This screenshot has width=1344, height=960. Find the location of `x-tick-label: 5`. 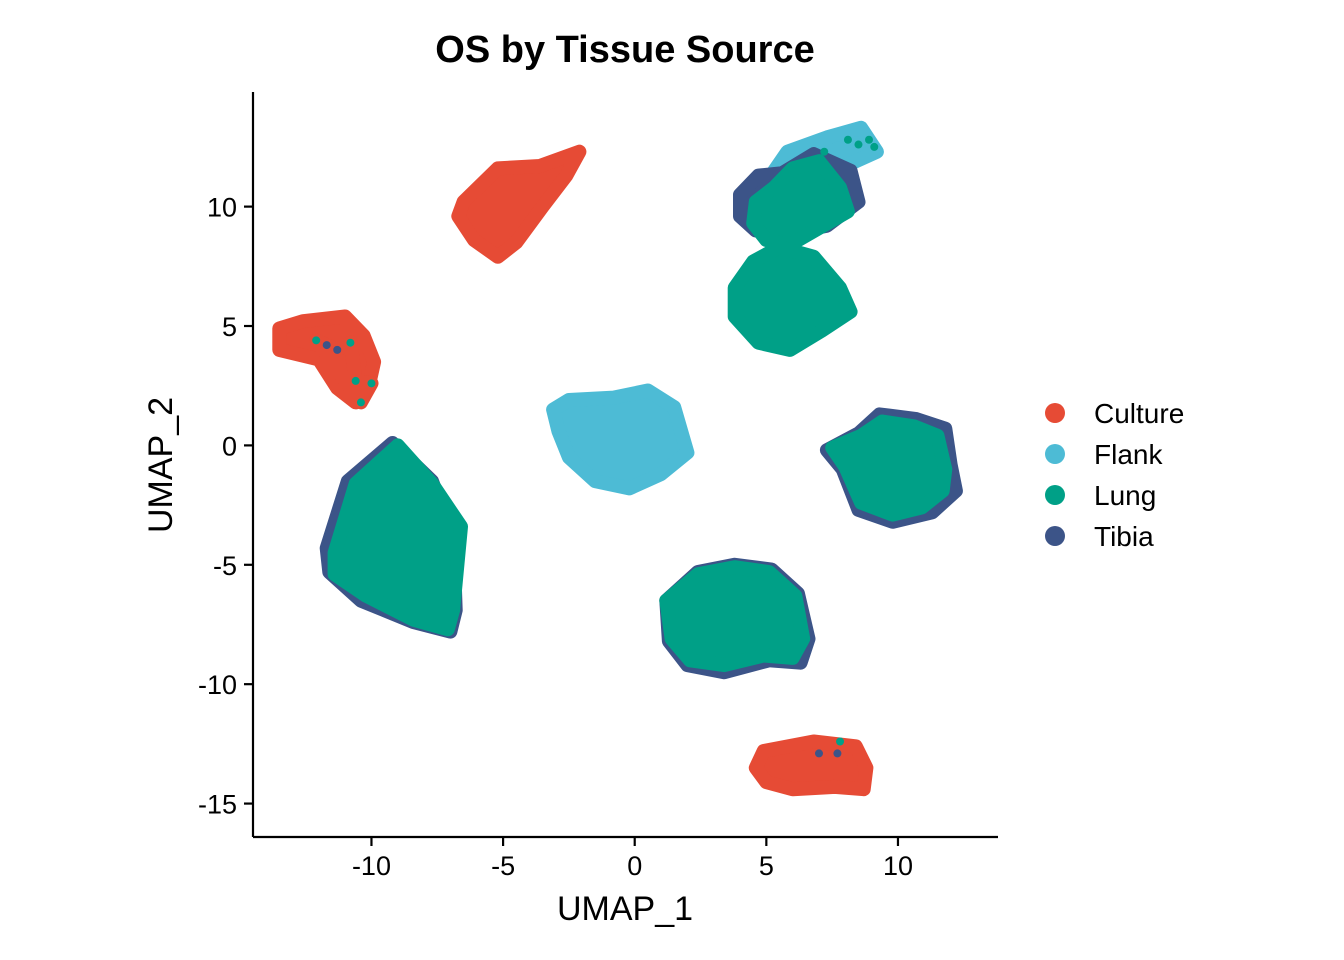

x-tick-label: 5 is located at coordinates (766, 866).